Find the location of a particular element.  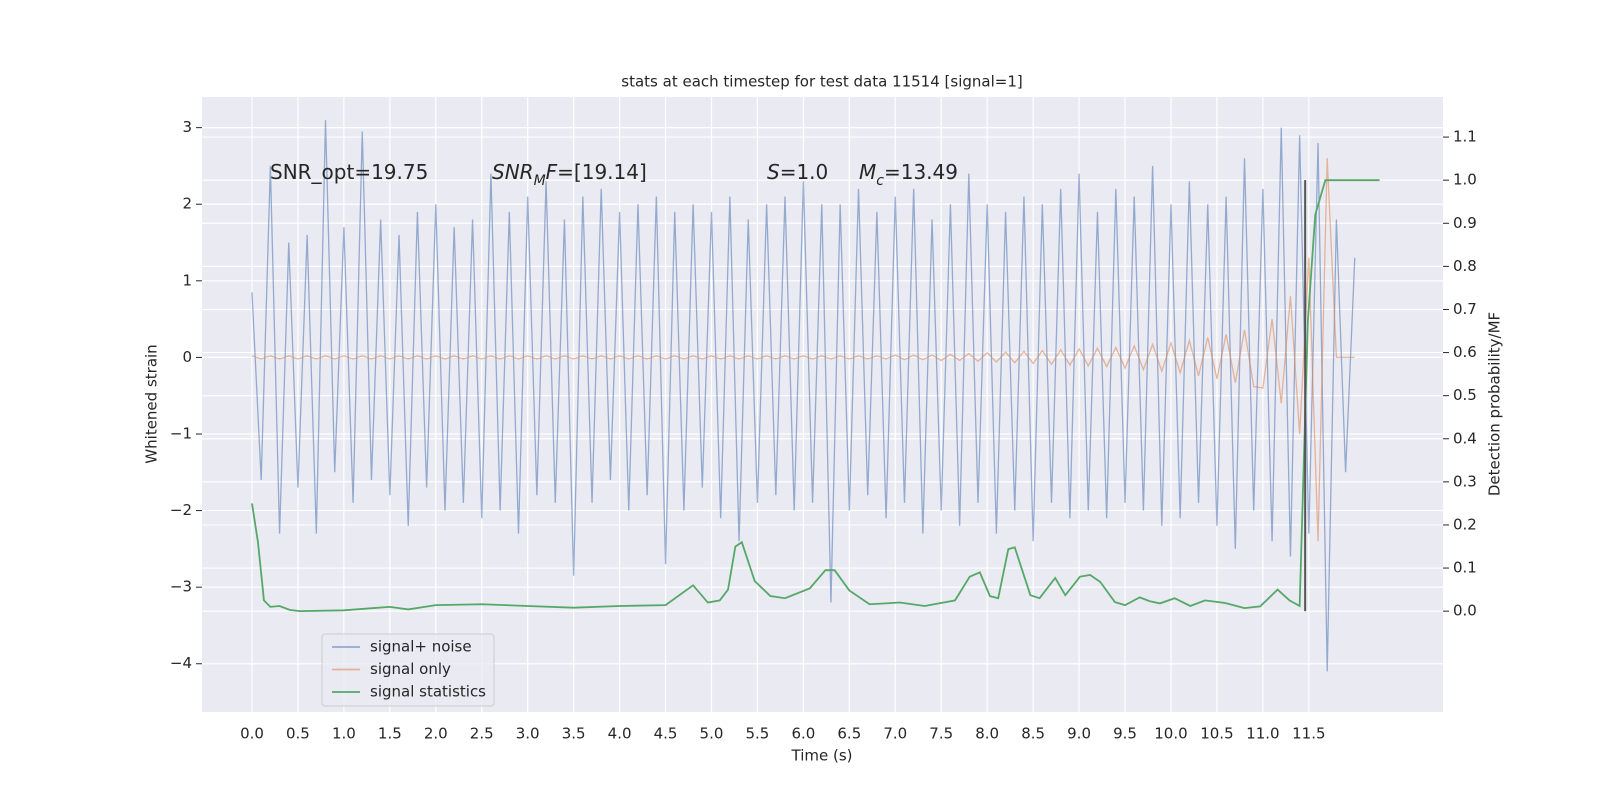

x-tick-label: 10.5 is located at coordinates (1216, 734).